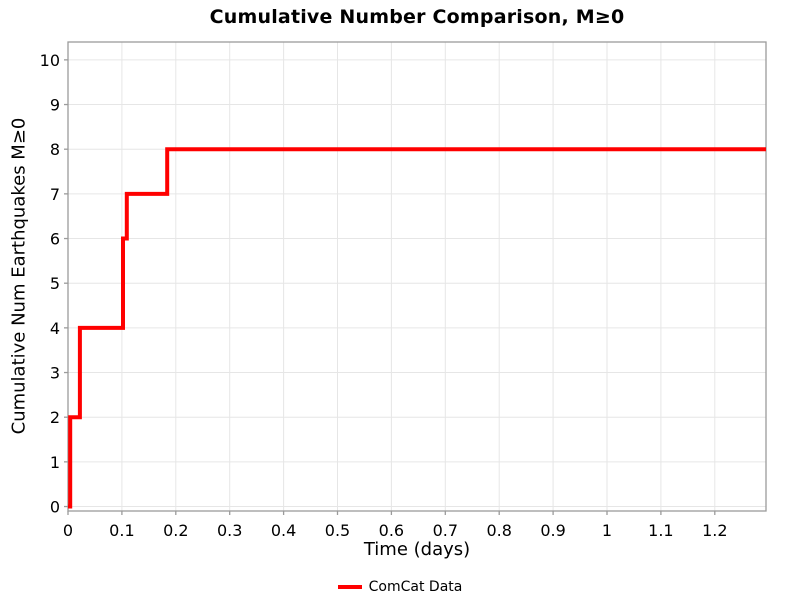  What do you see at coordinates (19, 276) in the screenshot?
I see `y-axis-label: Cumulative Num Earthquakes M≥0` at bounding box center [19, 276].